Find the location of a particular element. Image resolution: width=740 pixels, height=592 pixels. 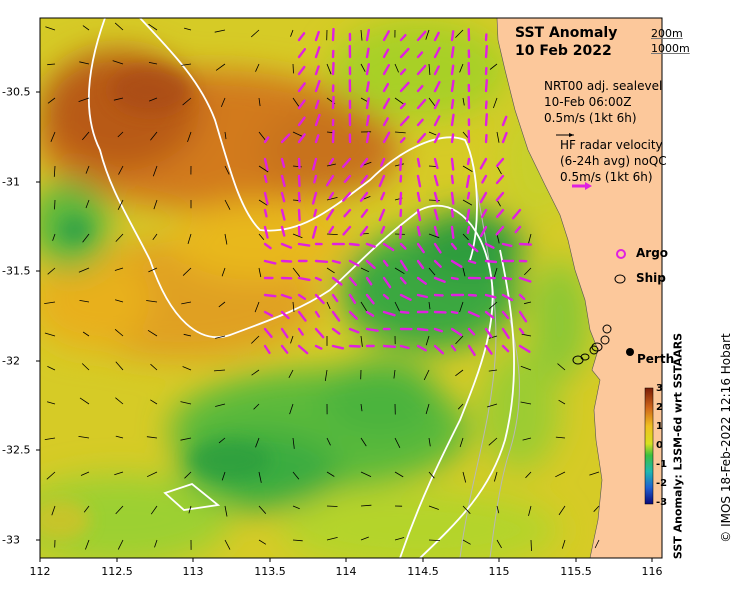

credit-text: © IMOS 18-Feb-2022 12:16 Hobart is located at coordinates (726, 438).